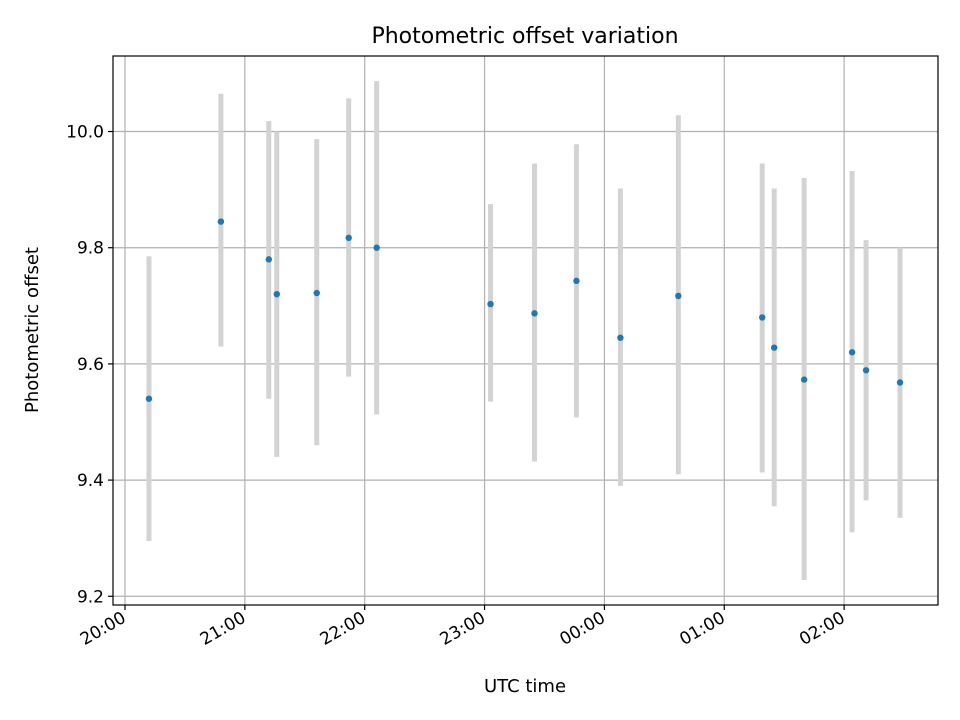 Image resolution: width=960 pixels, height=720 pixels. I want to click on x-axis-label: UTC time, so click(525, 686).